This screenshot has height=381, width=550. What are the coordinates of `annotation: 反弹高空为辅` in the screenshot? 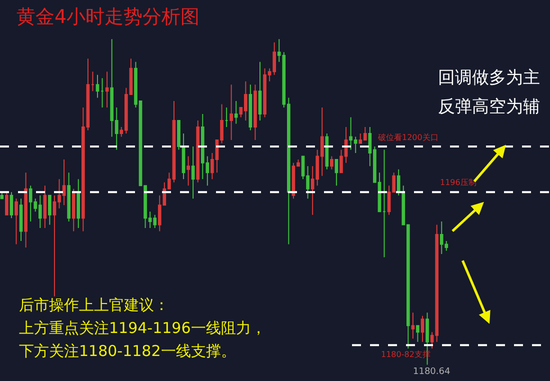 It's located at (489, 107).